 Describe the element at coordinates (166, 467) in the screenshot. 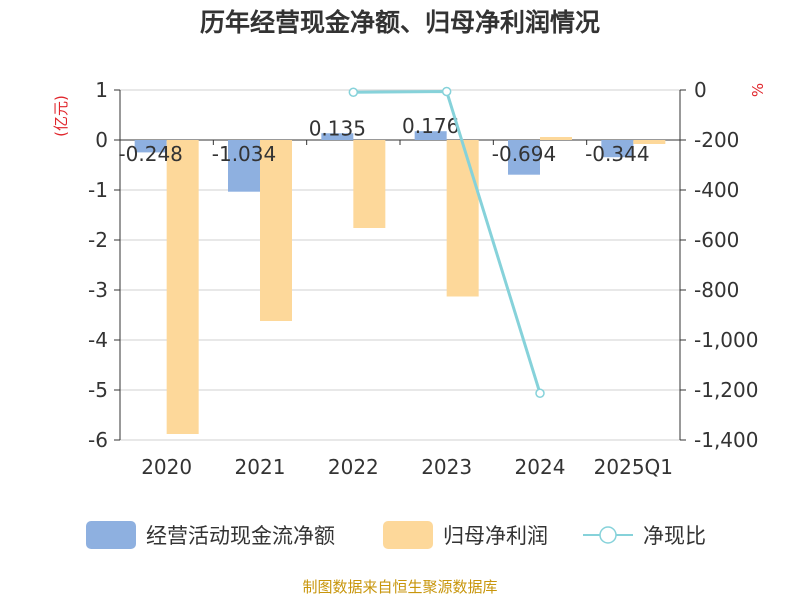

I see `x-tick-label: 2020` at that location.